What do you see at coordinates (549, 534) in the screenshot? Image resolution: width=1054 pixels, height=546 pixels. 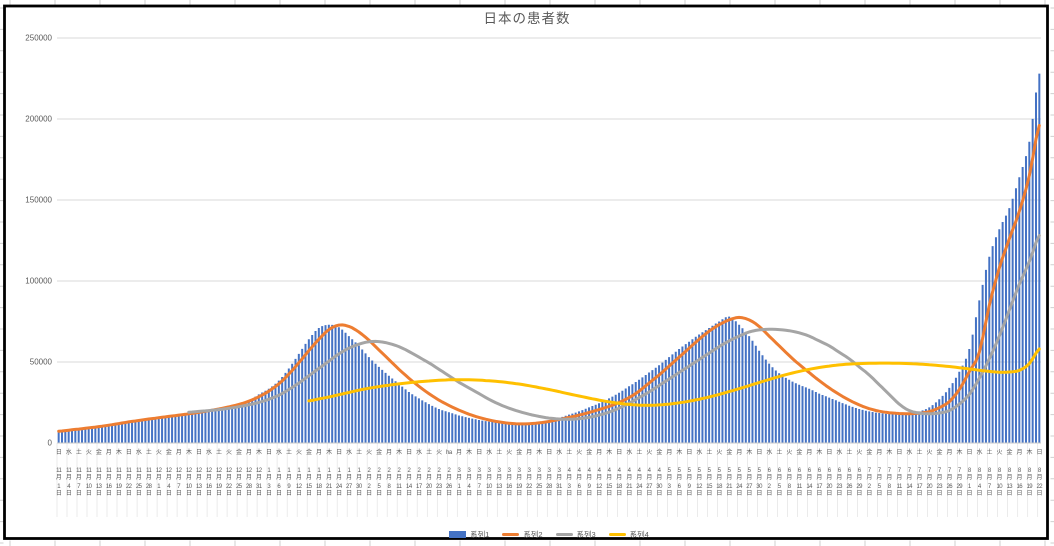 I see `legend: 系列1 系列2 系列3 系列4` at bounding box center [549, 534].